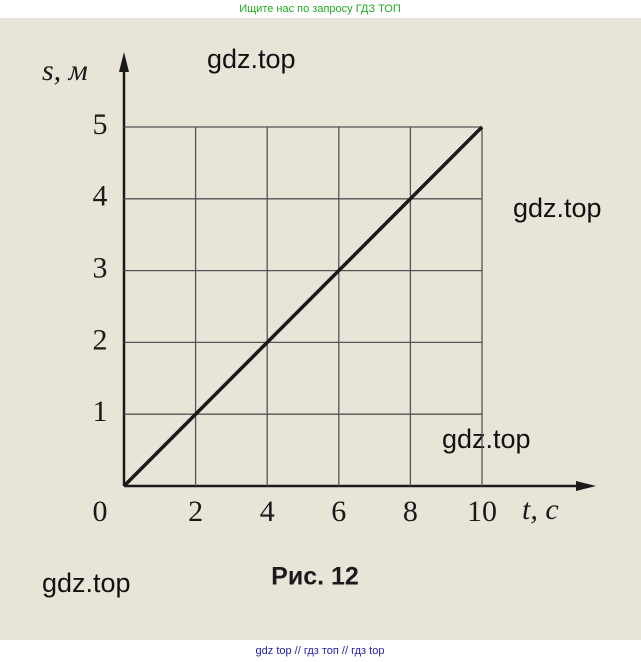 The image size is (641, 662). I want to click on y-tick-label: 3, so click(100, 267).